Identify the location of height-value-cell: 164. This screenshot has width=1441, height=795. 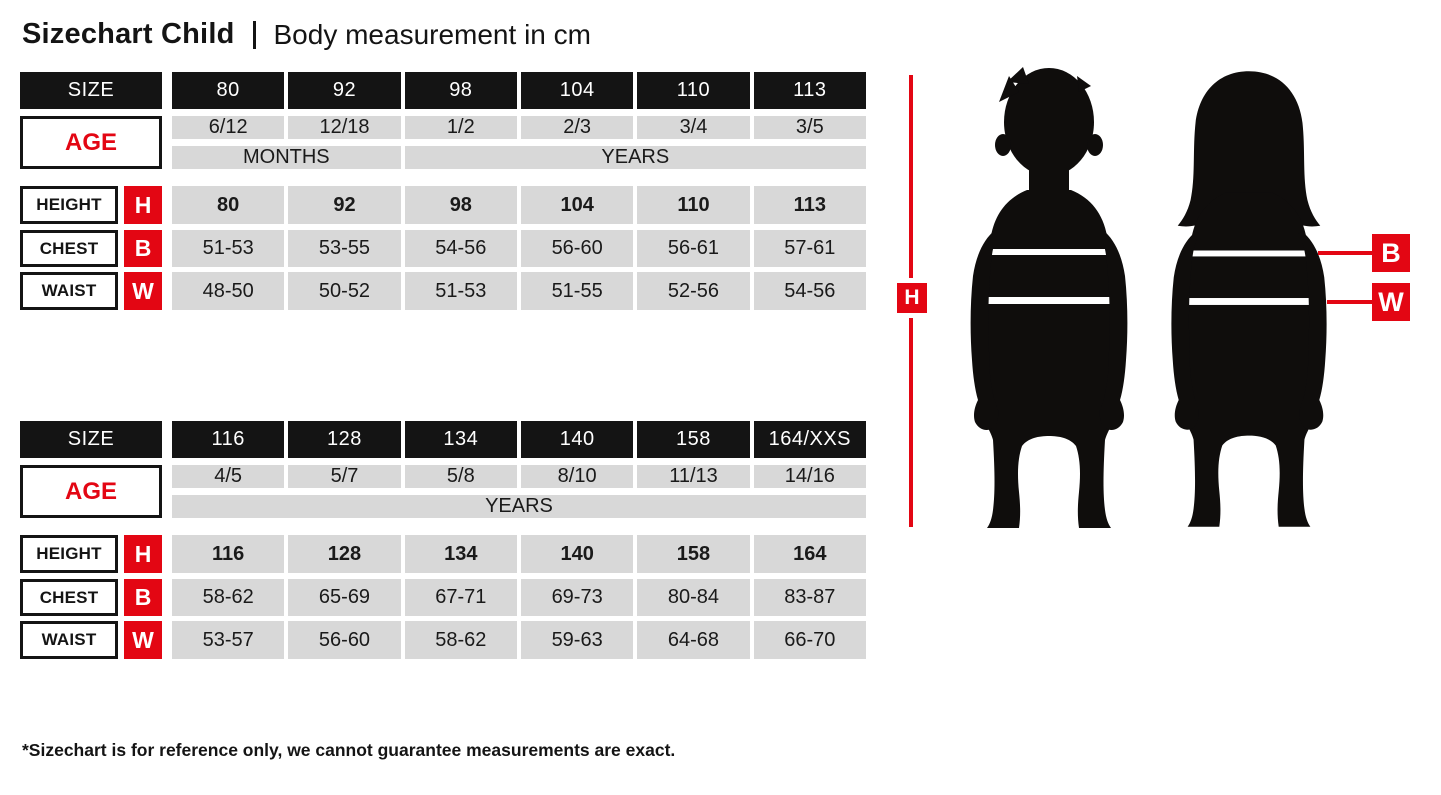
(809, 554).